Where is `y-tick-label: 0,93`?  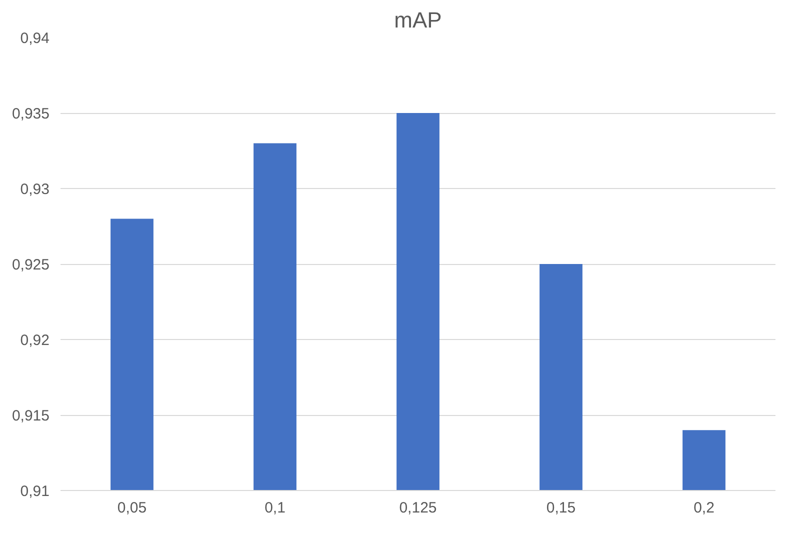
y-tick-label: 0,93 is located at coordinates (35, 189).